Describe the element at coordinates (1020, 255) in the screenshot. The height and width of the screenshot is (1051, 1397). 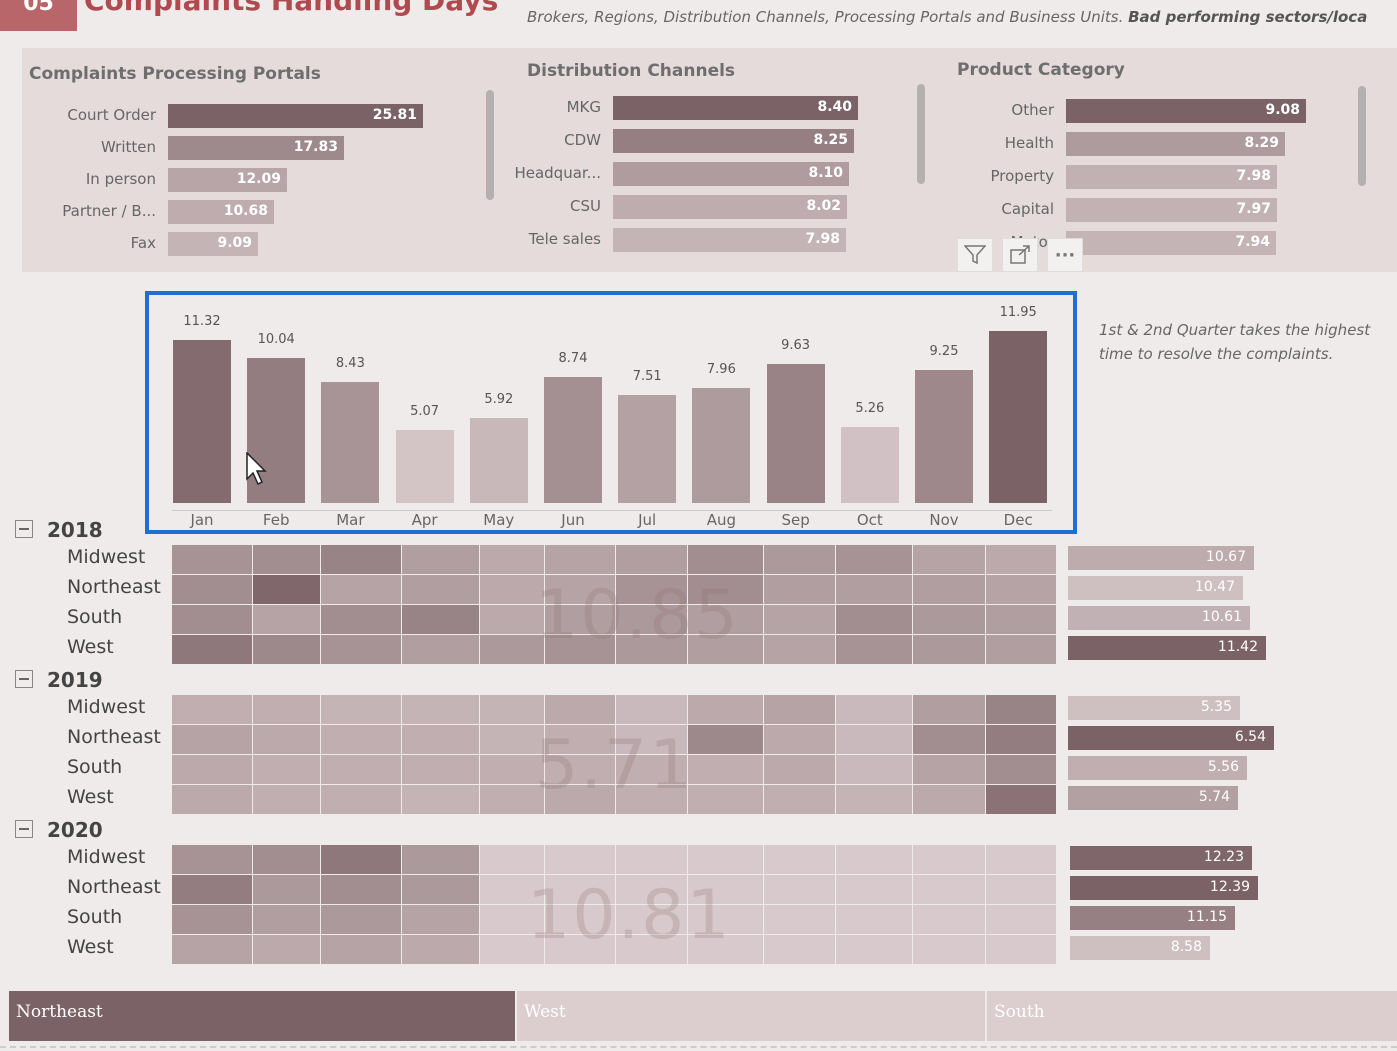
I see `focus-mode-icon` at that location.